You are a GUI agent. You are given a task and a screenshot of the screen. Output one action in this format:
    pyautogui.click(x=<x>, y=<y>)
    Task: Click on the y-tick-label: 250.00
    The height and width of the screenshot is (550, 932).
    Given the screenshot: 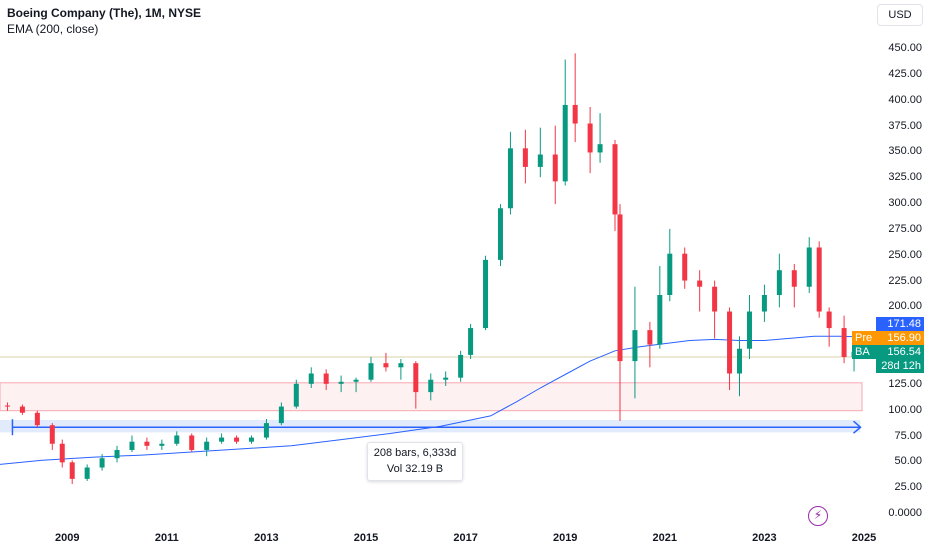 What is the action you would take?
    pyautogui.click(x=905, y=254)
    